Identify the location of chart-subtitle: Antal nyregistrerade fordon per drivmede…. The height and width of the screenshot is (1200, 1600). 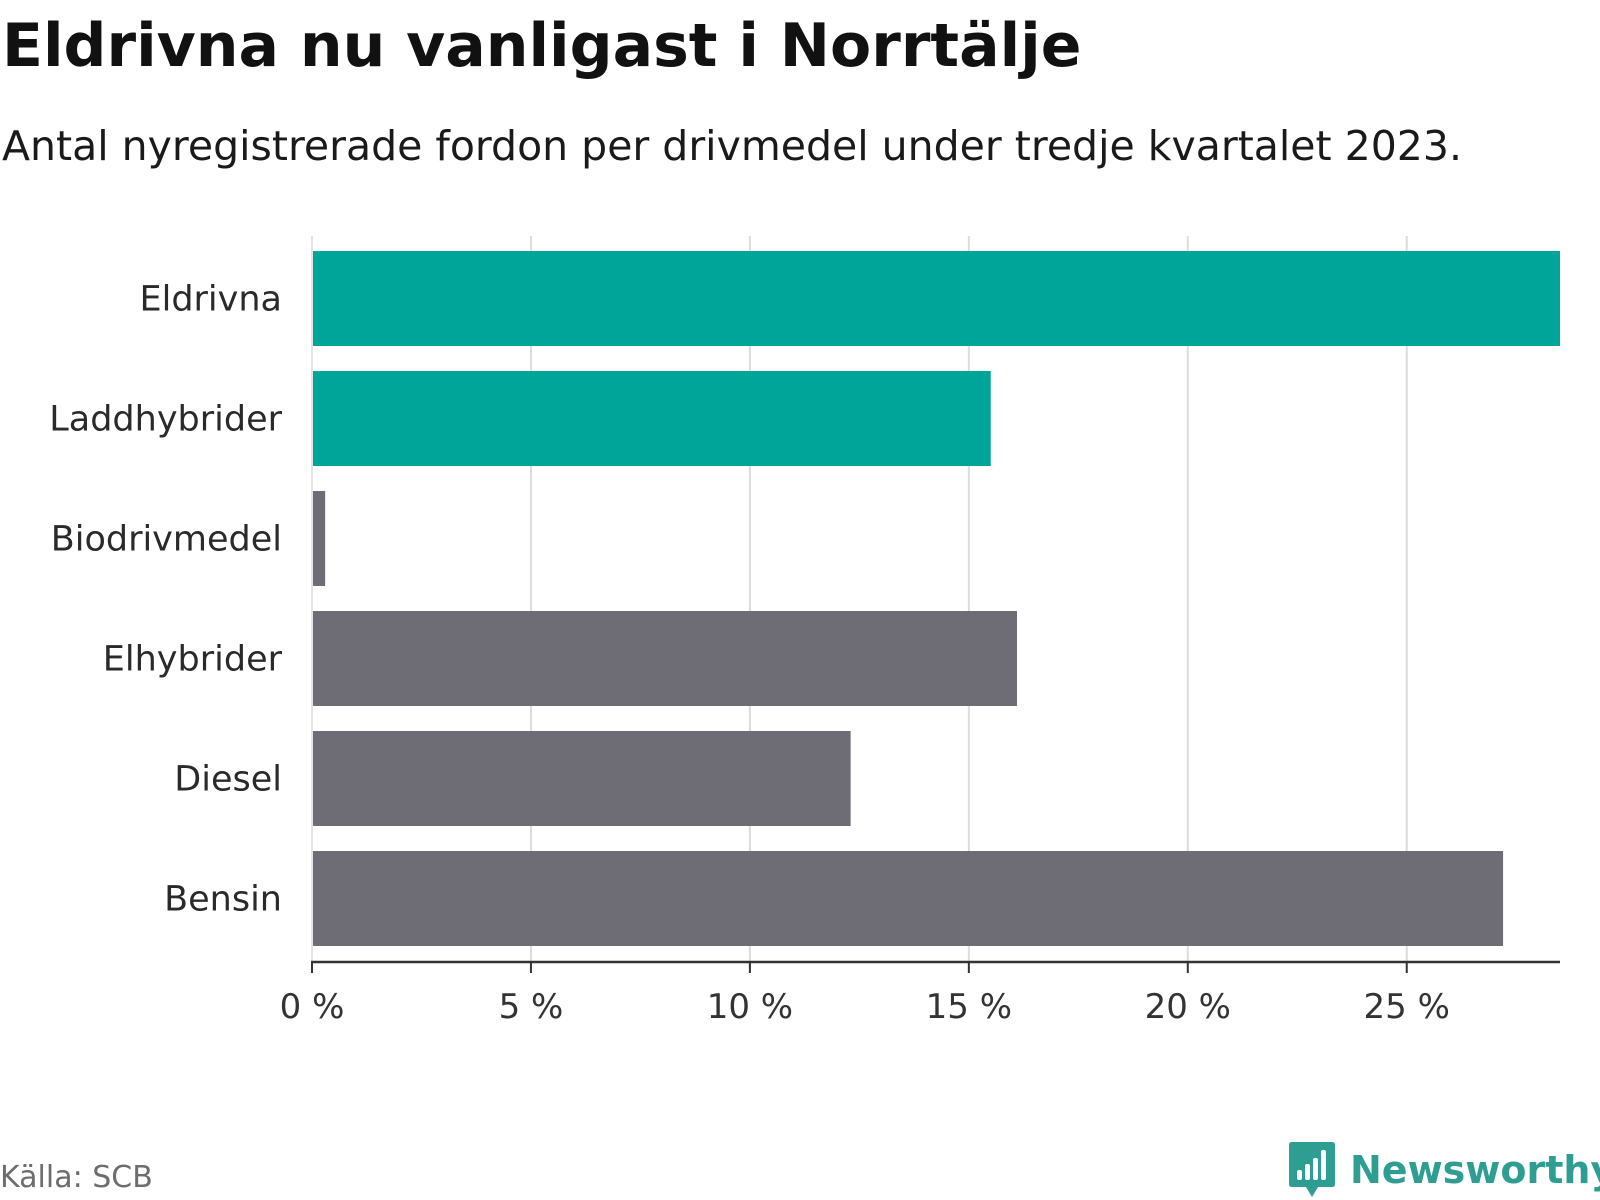
(732, 146).